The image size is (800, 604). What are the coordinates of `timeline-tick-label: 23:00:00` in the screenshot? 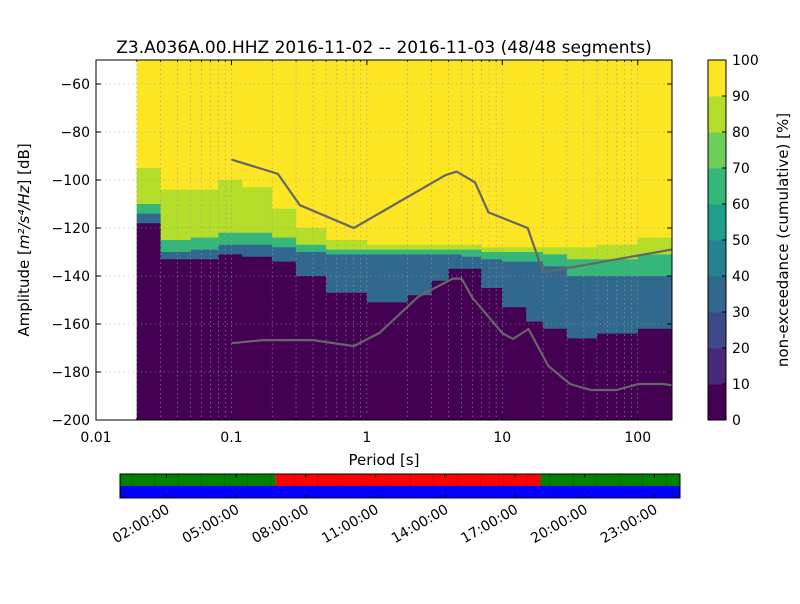 It's located at (629, 524).